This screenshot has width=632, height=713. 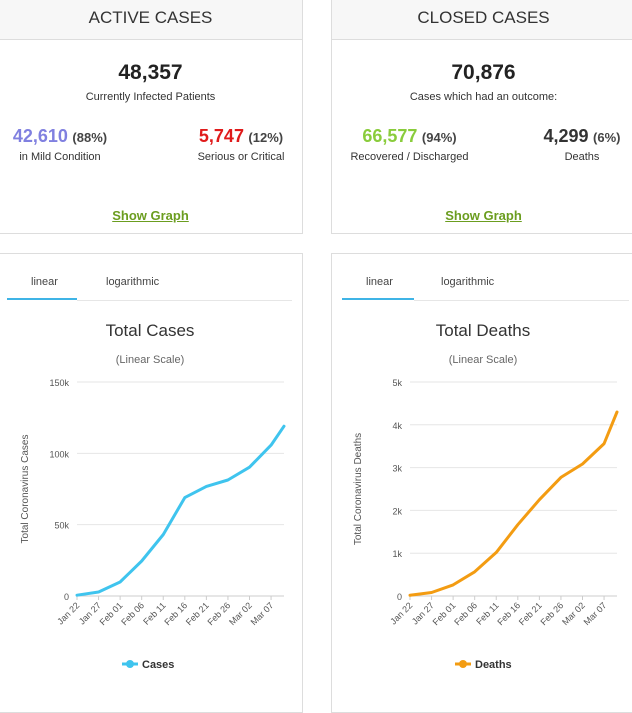 I want to click on closed-cases-header: CLOSED CASES, so click(x=482, y=20).